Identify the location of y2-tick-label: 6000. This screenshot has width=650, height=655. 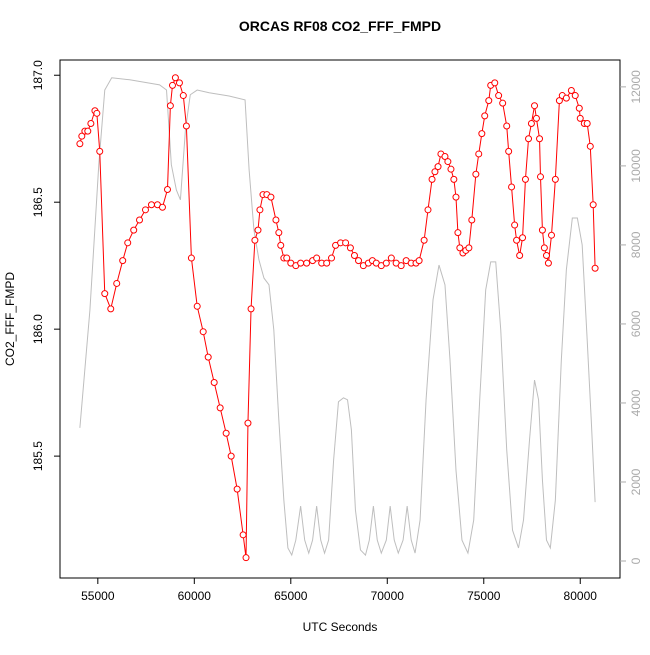
(636, 323).